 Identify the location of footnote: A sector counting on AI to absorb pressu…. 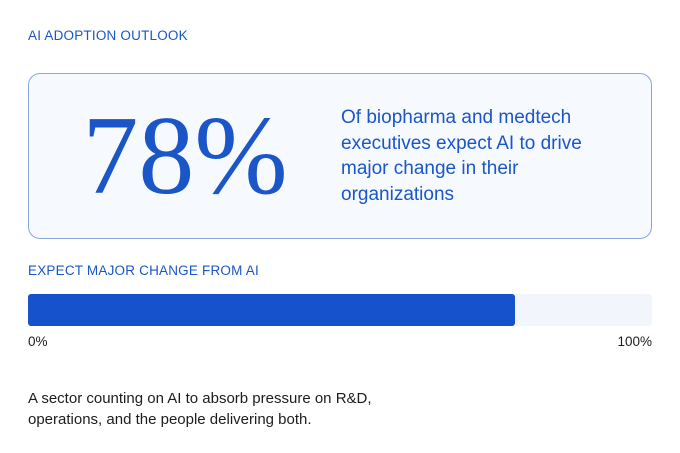
(200, 409).